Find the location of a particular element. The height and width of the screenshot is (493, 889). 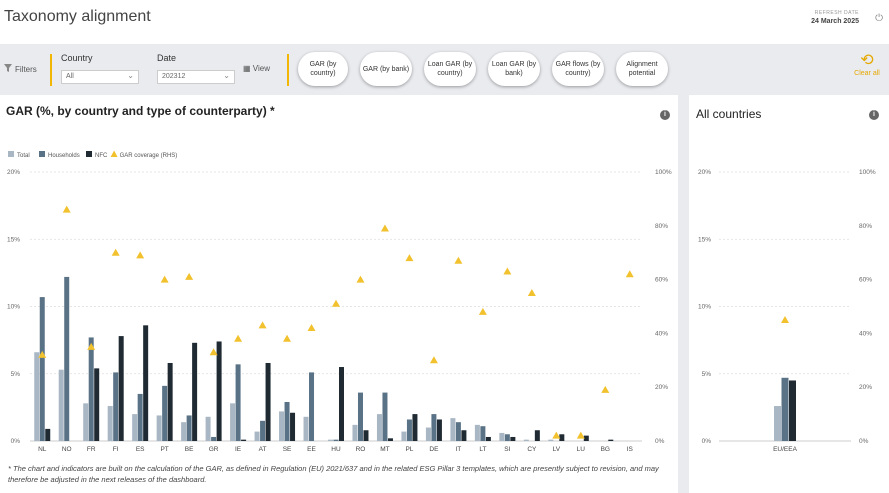

view-button: ▦ View is located at coordinates (256, 68).